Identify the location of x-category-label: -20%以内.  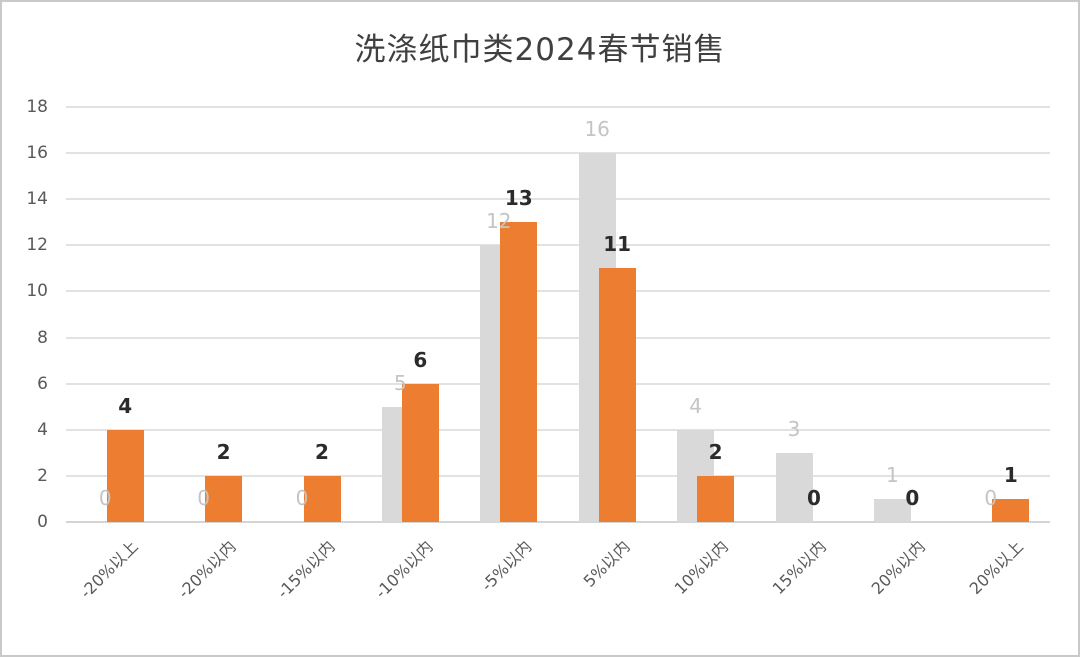
(207, 569).